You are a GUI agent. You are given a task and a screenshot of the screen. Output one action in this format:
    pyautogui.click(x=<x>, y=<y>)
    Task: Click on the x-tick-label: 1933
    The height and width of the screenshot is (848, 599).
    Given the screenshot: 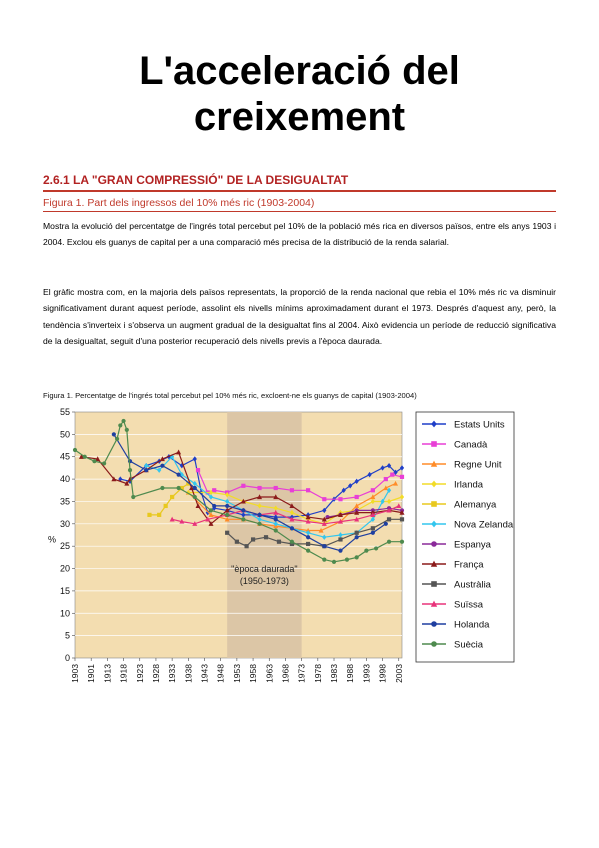 What is the action you would take?
    pyautogui.click(x=172, y=673)
    